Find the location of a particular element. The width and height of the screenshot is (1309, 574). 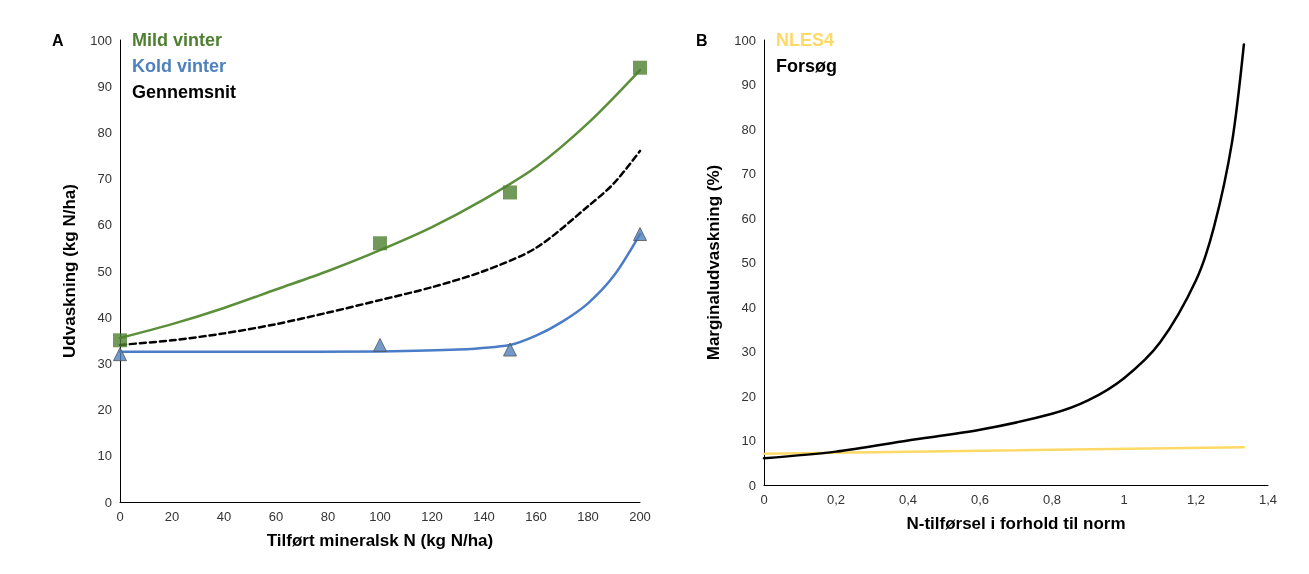

x-tick-label: 0,6 is located at coordinates (980, 499).